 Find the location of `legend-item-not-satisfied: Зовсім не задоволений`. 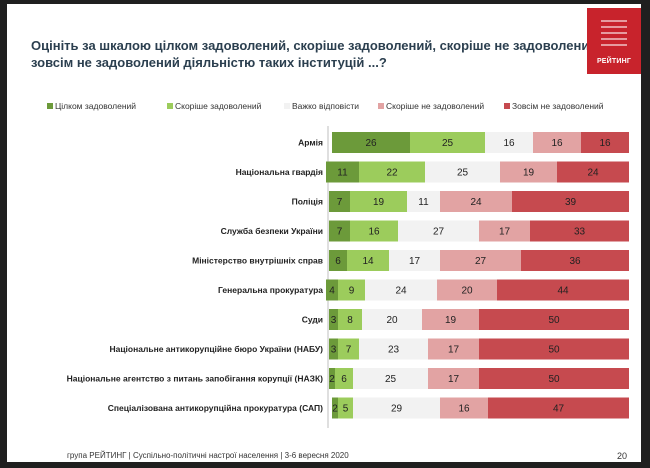

legend-item-not-satisfied: Зовсім не задоволений is located at coordinates (554, 106).